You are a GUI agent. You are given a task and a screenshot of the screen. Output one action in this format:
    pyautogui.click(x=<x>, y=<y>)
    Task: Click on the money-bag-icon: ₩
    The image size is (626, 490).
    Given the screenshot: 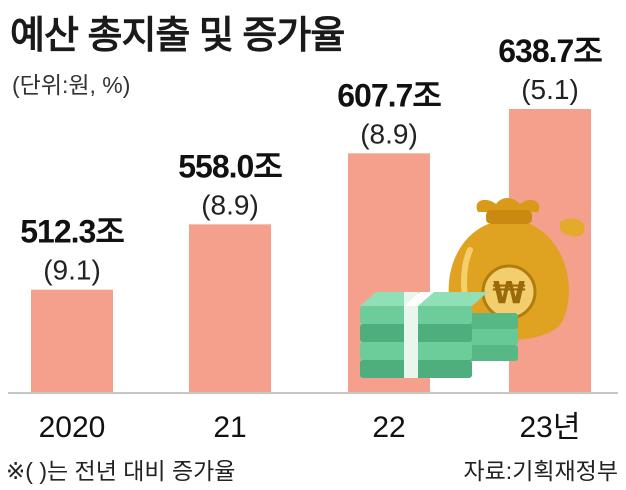 What is the action you would take?
    pyautogui.click(x=516, y=269)
    